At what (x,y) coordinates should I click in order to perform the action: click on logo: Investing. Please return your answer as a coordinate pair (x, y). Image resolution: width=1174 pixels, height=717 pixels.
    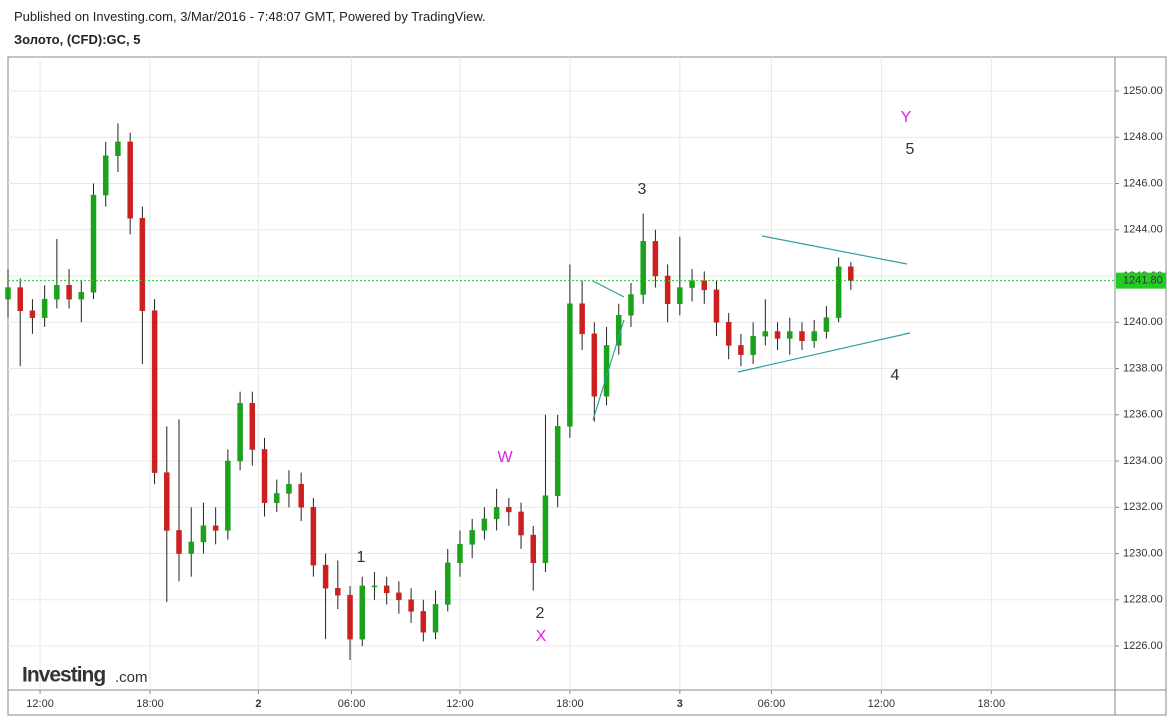
    Looking at the image, I should click on (63, 675).